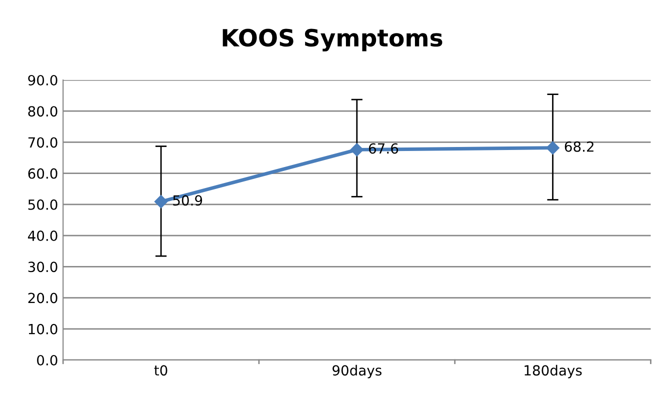  What do you see at coordinates (43, 267) in the screenshot?
I see `y-tick-label: 30.0` at bounding box center [43, 267].